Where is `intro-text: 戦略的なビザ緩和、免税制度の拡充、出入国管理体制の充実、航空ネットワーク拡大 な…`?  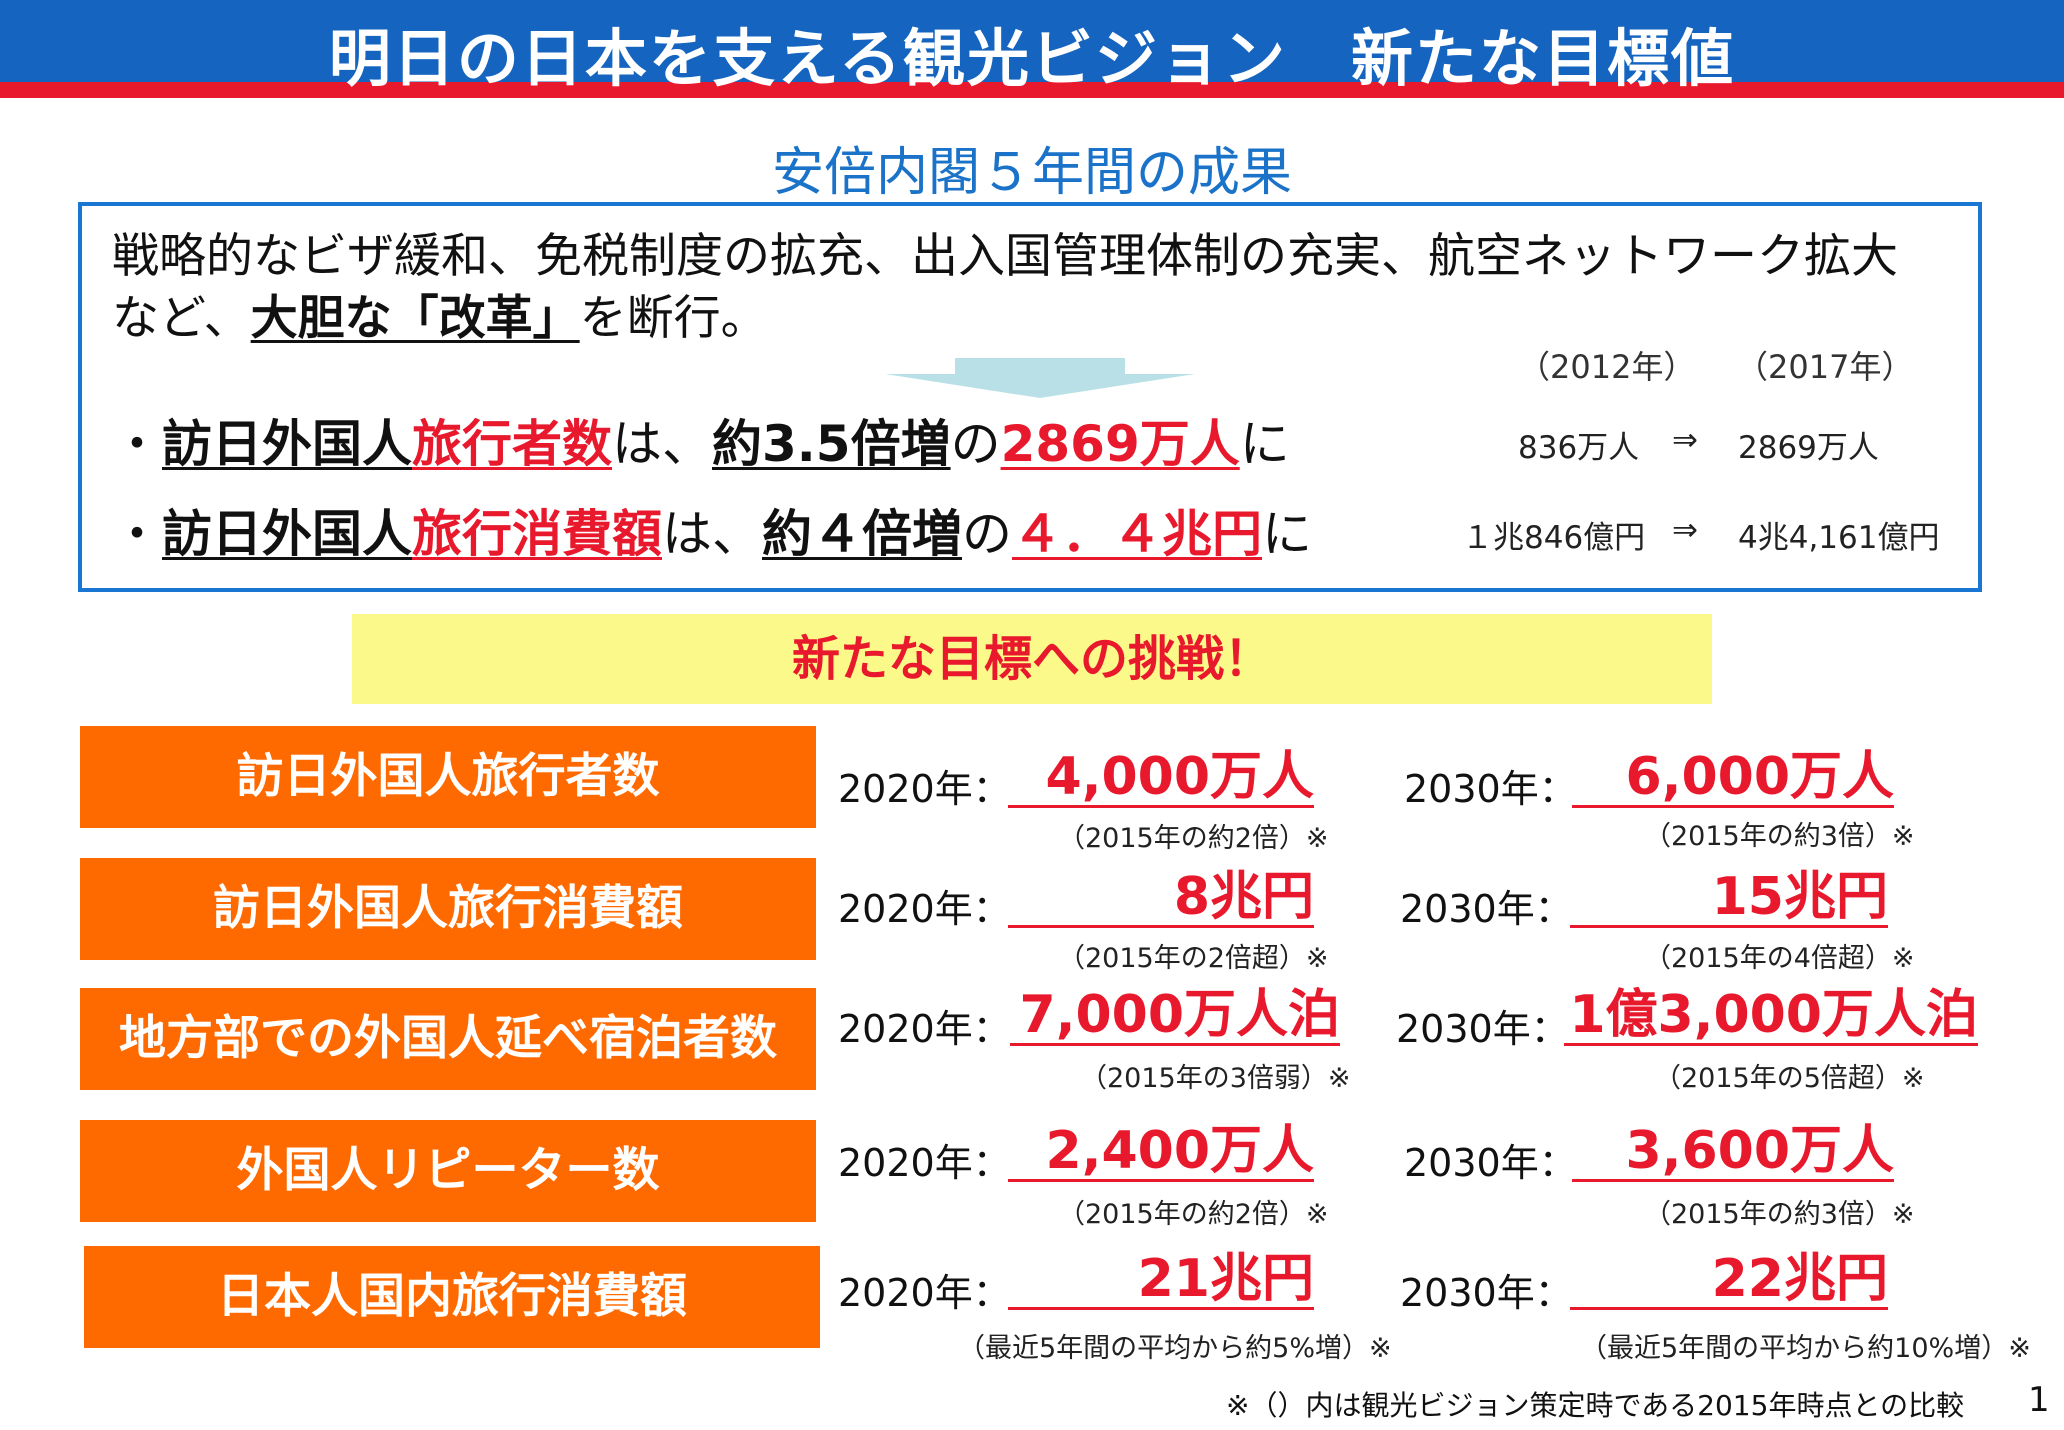
intro-text: 戦略的なビザ緩和、免税制度の拡充、出入国管理体制の充実、航空ネットワーク拡大 な… is located at coordinates (1042, 288).